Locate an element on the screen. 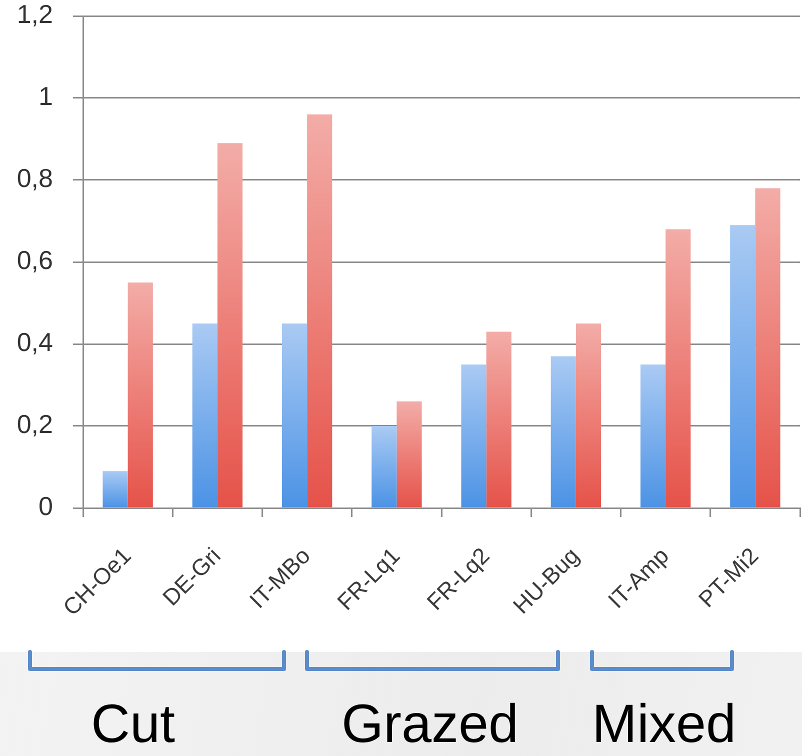  y-tick-label: 0 is located at coordinates (45, 506).